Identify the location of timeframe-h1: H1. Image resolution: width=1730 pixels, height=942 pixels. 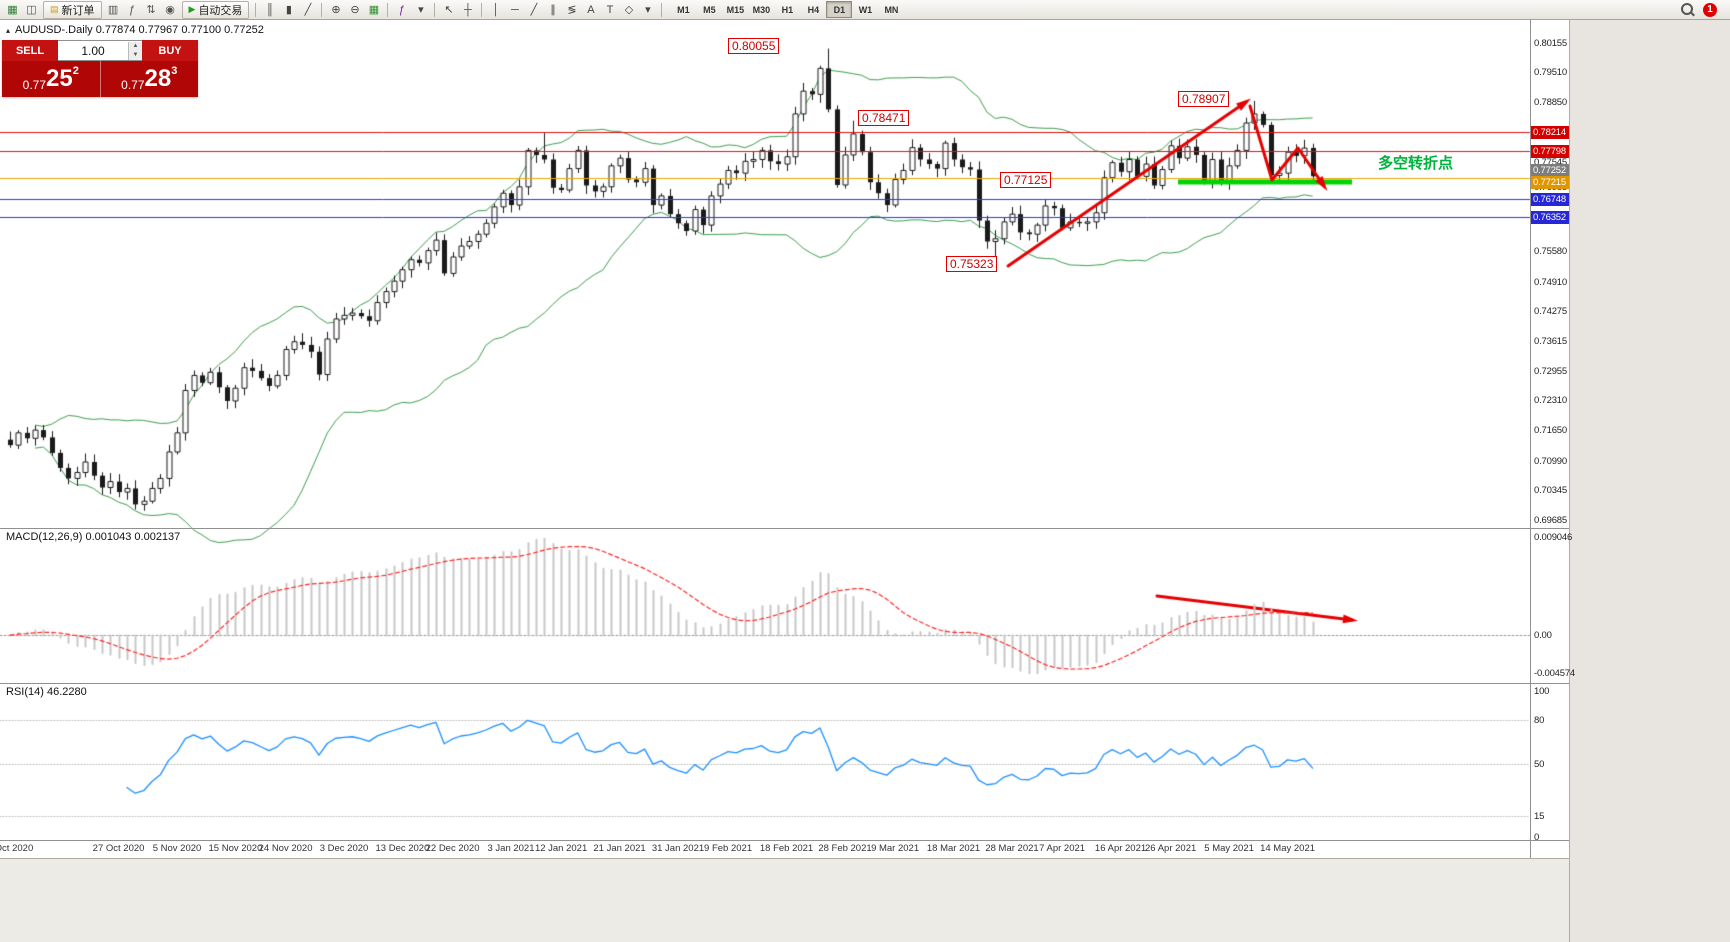
(787, 9).